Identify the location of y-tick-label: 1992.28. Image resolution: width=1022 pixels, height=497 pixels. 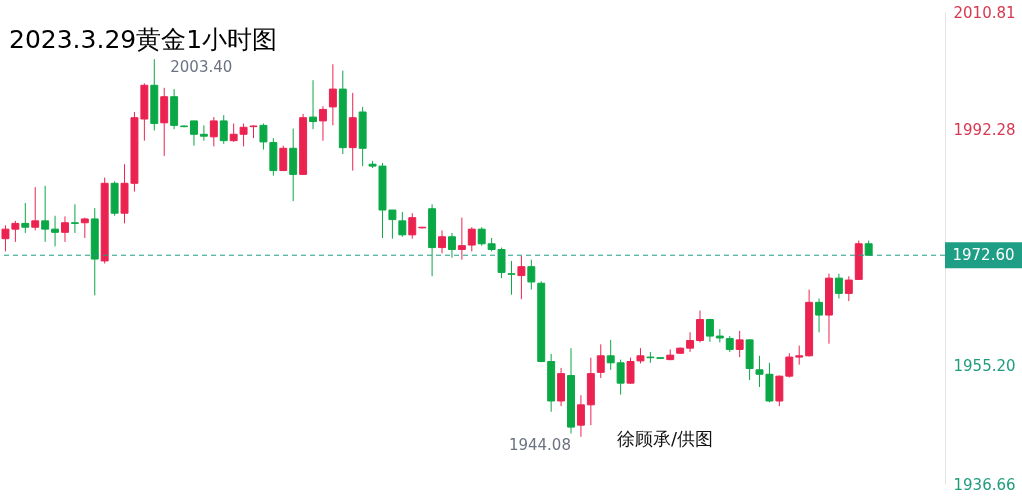
(984, 130).